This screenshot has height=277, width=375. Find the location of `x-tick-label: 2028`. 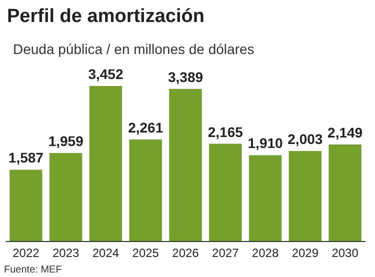

x-tick-label: 2028 is located at coordinates (265, 253).